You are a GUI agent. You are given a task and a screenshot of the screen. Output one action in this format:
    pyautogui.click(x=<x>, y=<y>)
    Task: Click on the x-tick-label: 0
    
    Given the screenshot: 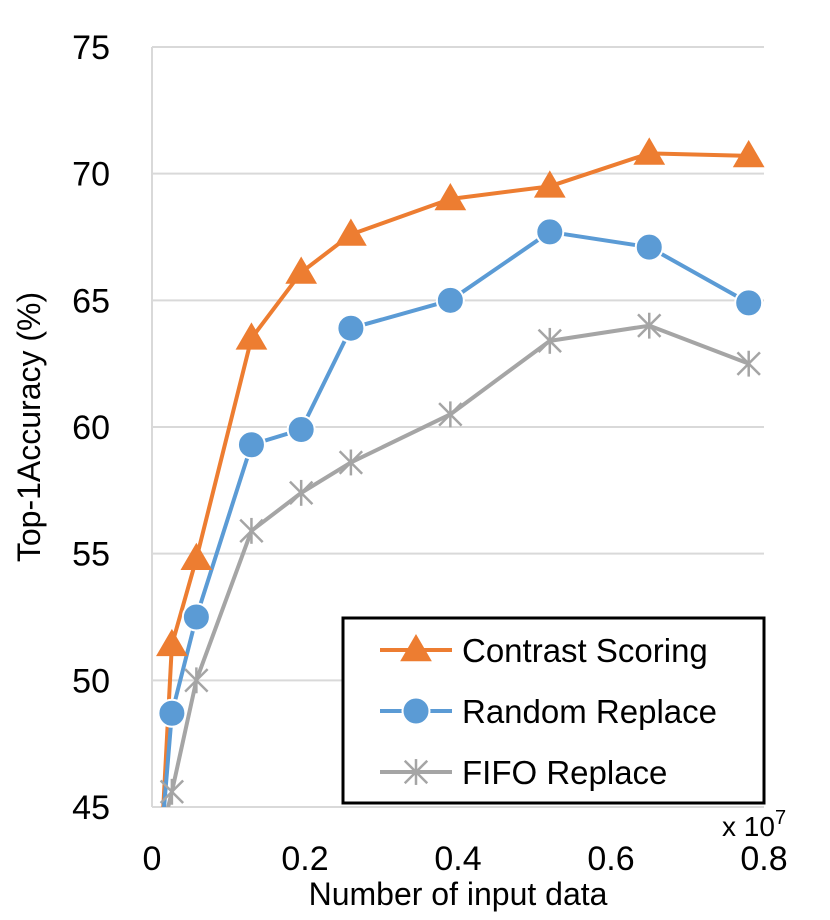 What is the action you would take?
    pyautogui.click(x=152, y=859)
    